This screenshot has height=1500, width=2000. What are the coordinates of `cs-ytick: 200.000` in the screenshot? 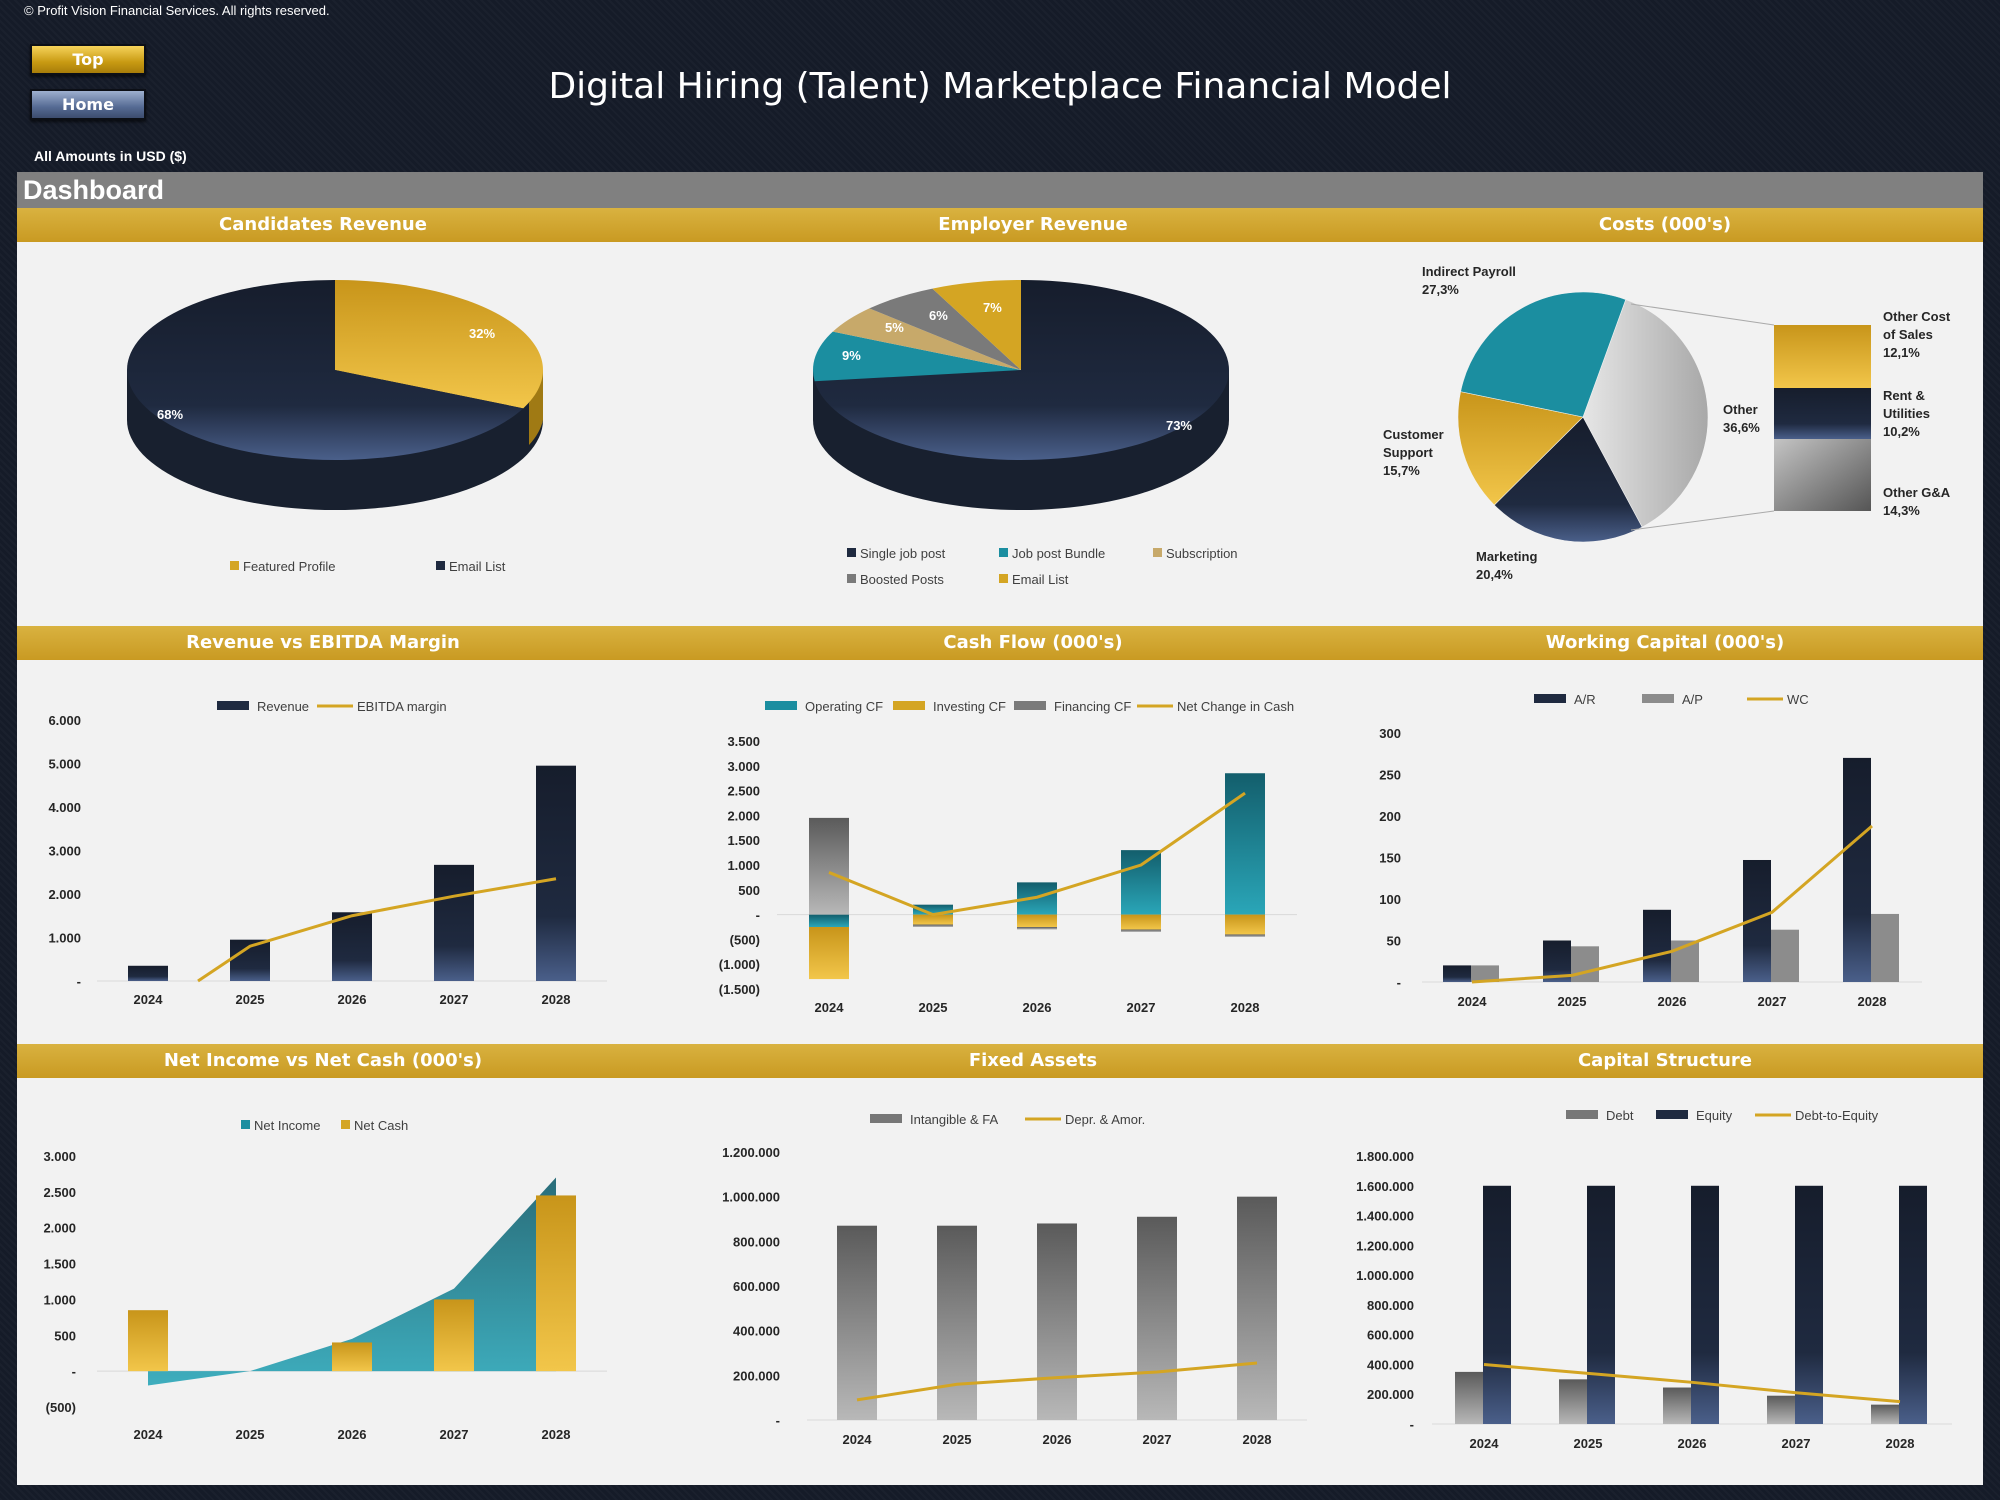 It's located at (1390, 1394).